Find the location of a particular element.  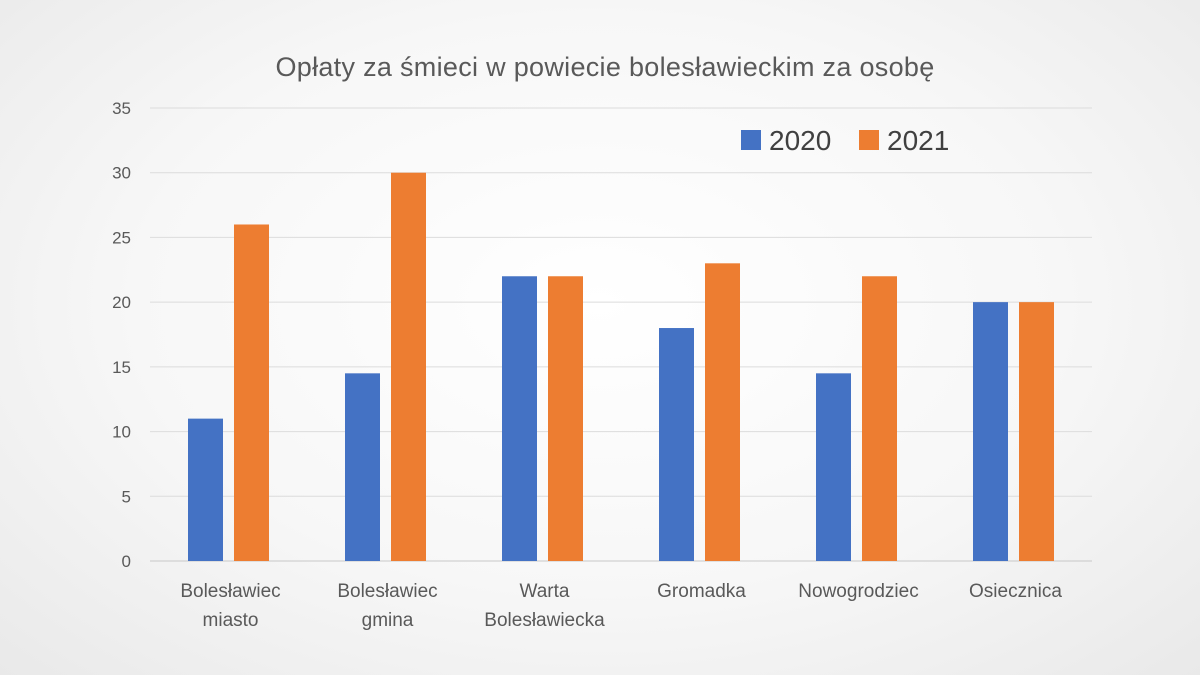

x-category-label: gmina is located at coordinates (388, 620).